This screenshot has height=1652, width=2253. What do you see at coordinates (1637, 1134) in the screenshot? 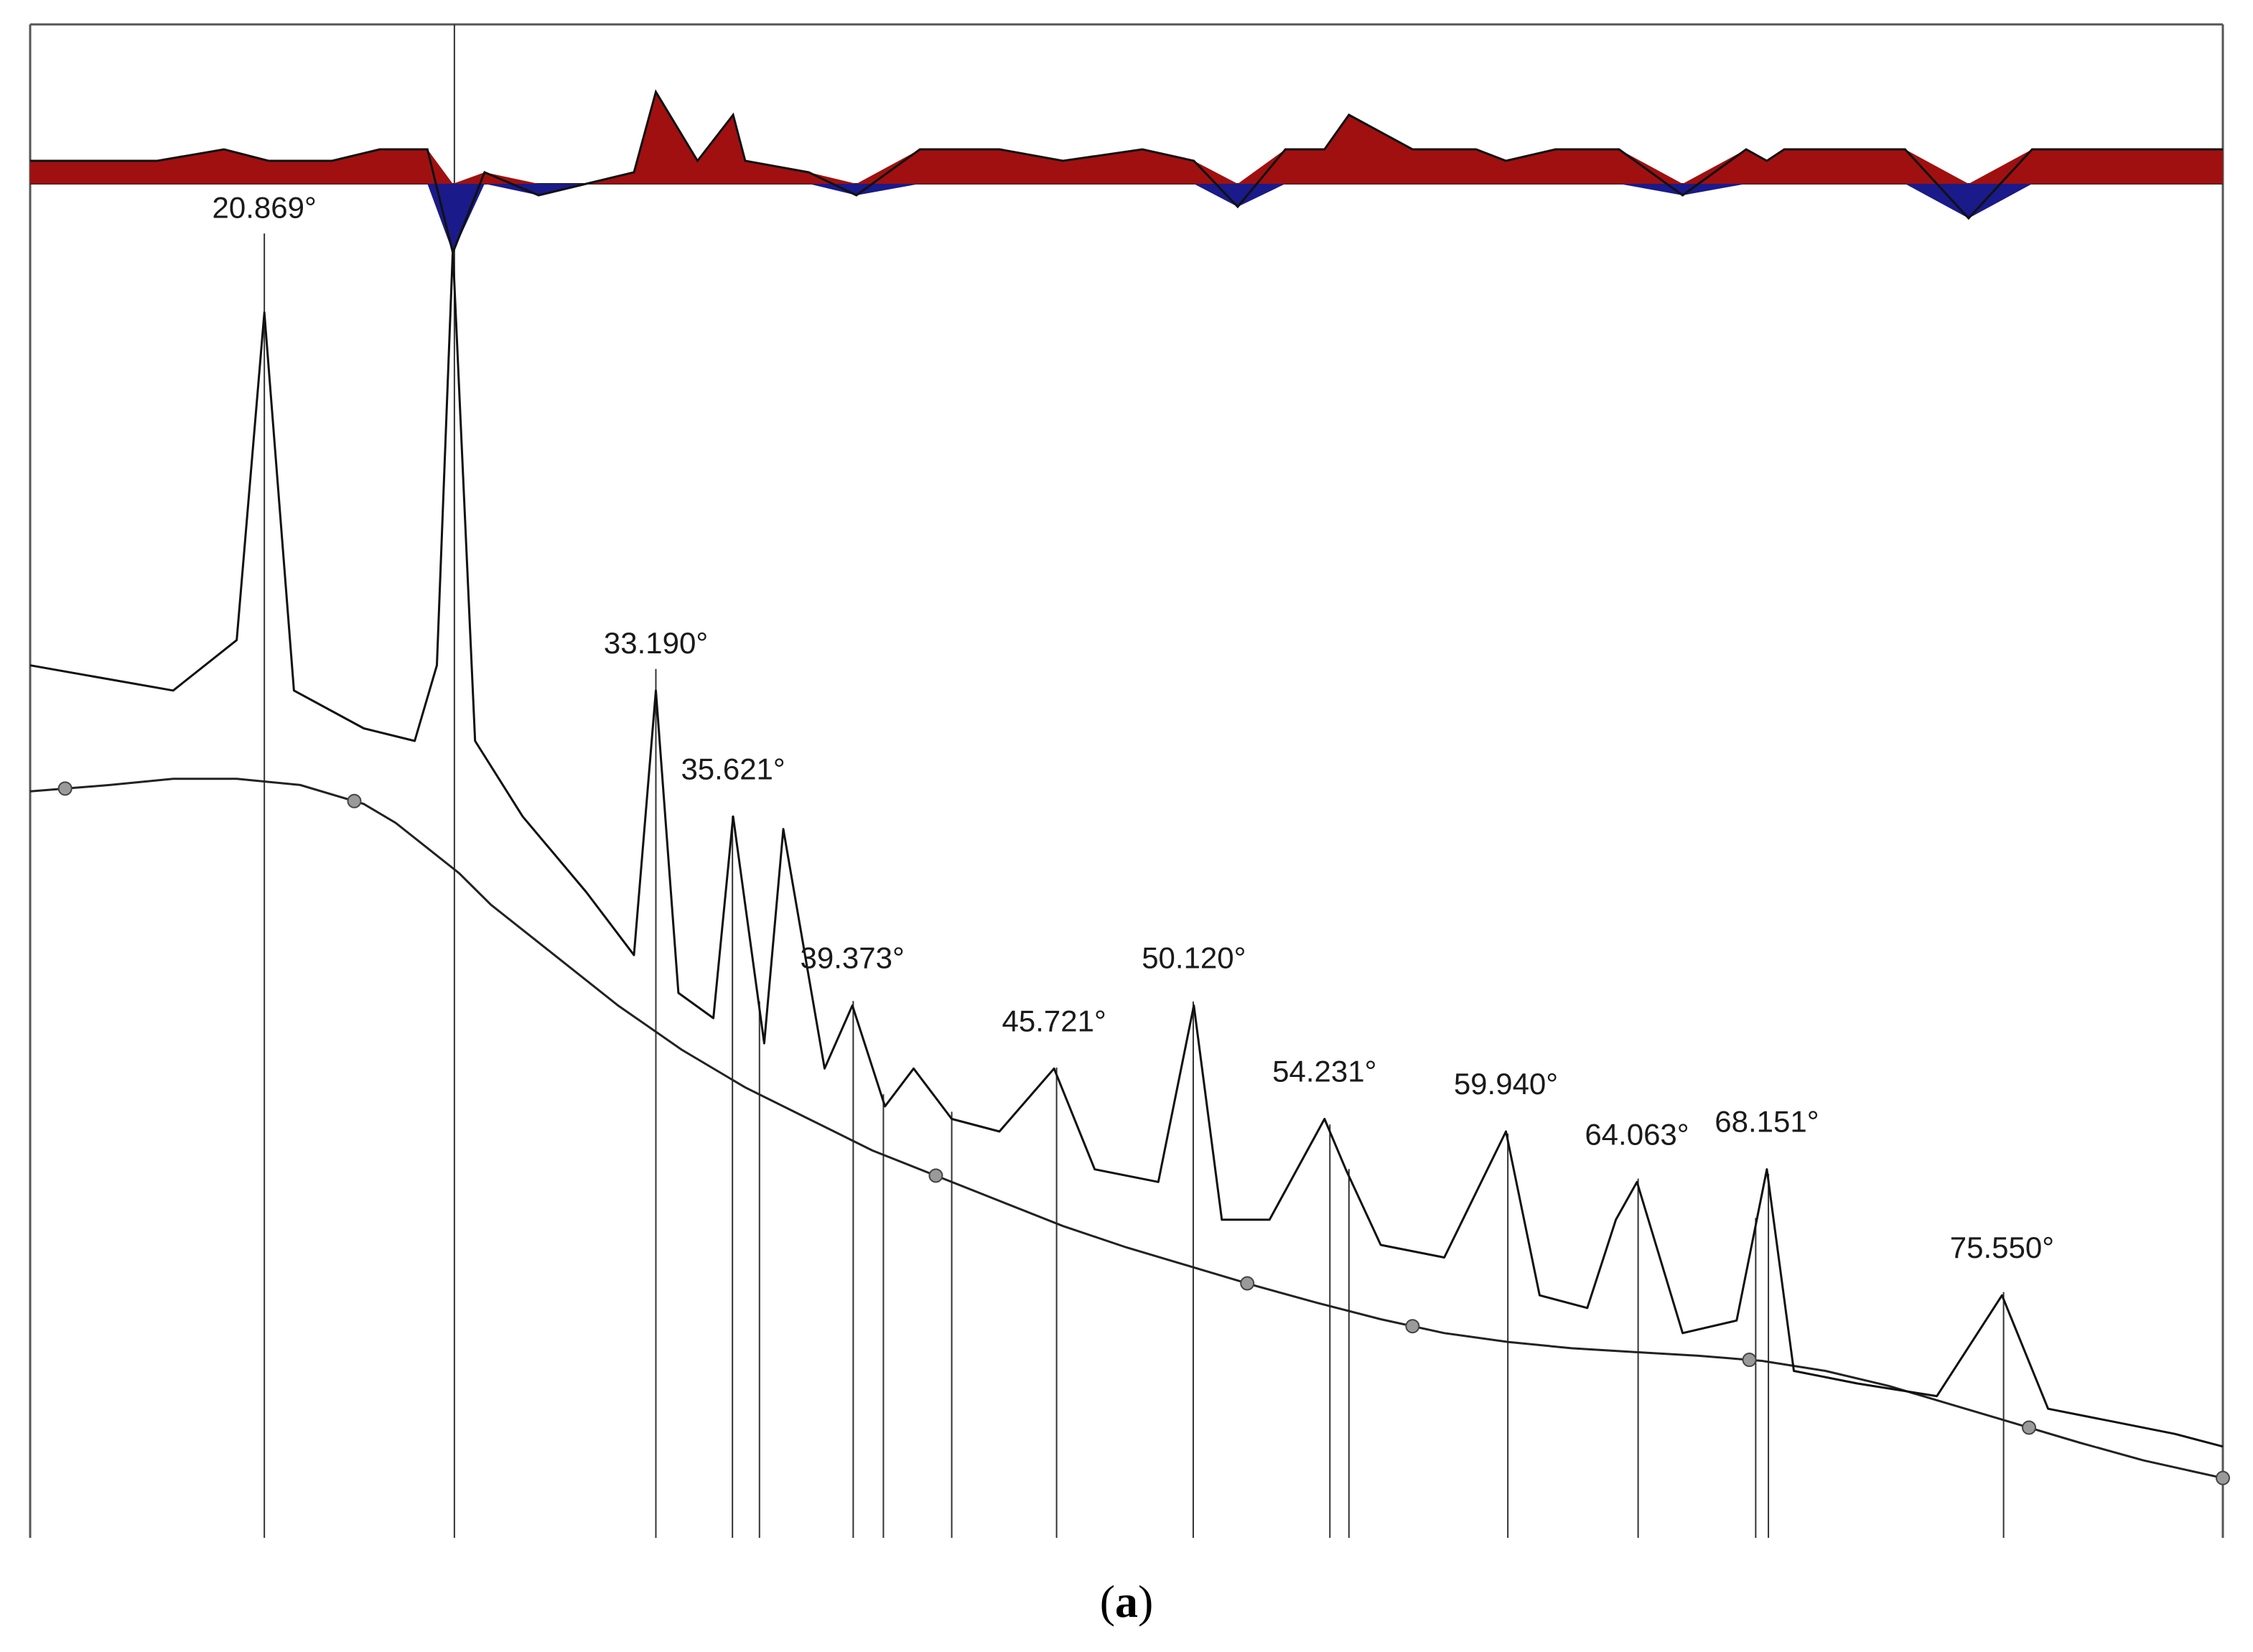
I see `peak-label: 64.063°` at bounding box center [1637, 1134].